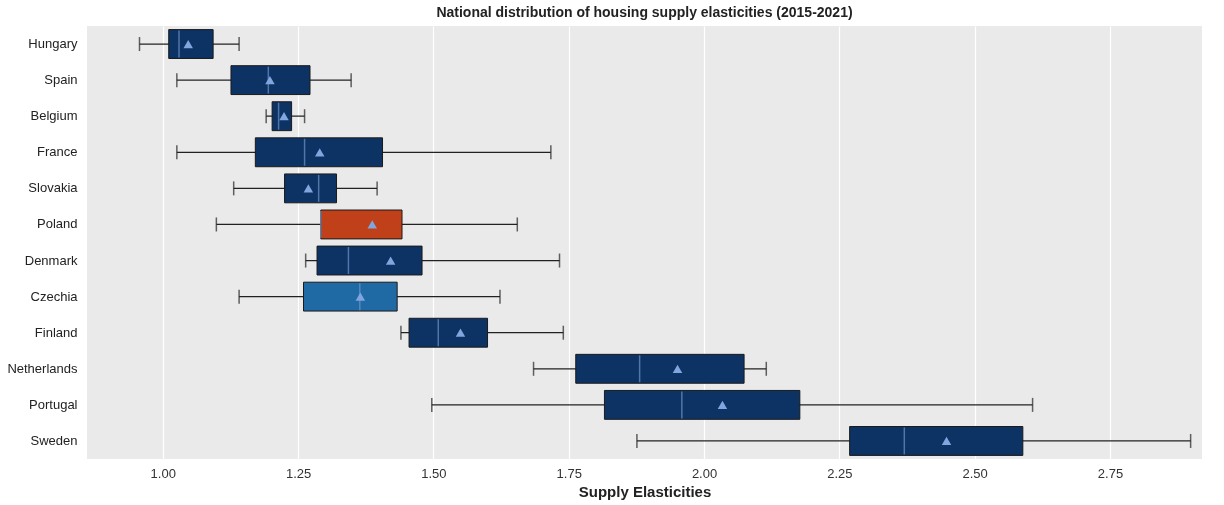 This screenshot has height=505, width=1224. What do you see at coordinates (163, 473) in the screenshot?
I see `x-tick-label: 1.00` at bounding box center [163, 473].